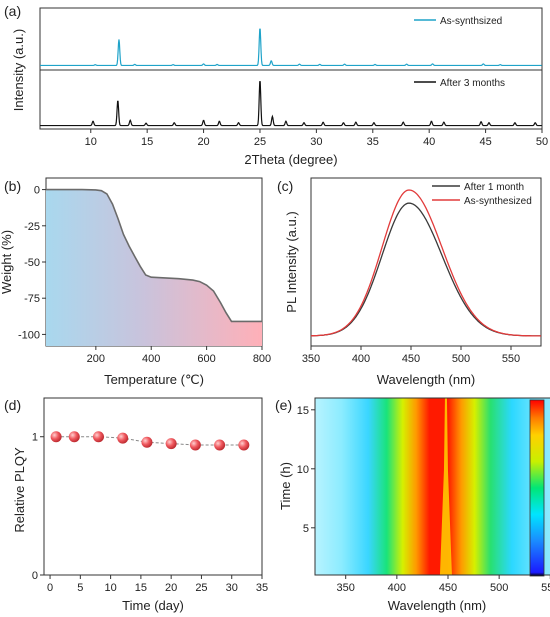  I want to click on pl-x-ticks: 350 400 450 500 550, so click(411, 355).